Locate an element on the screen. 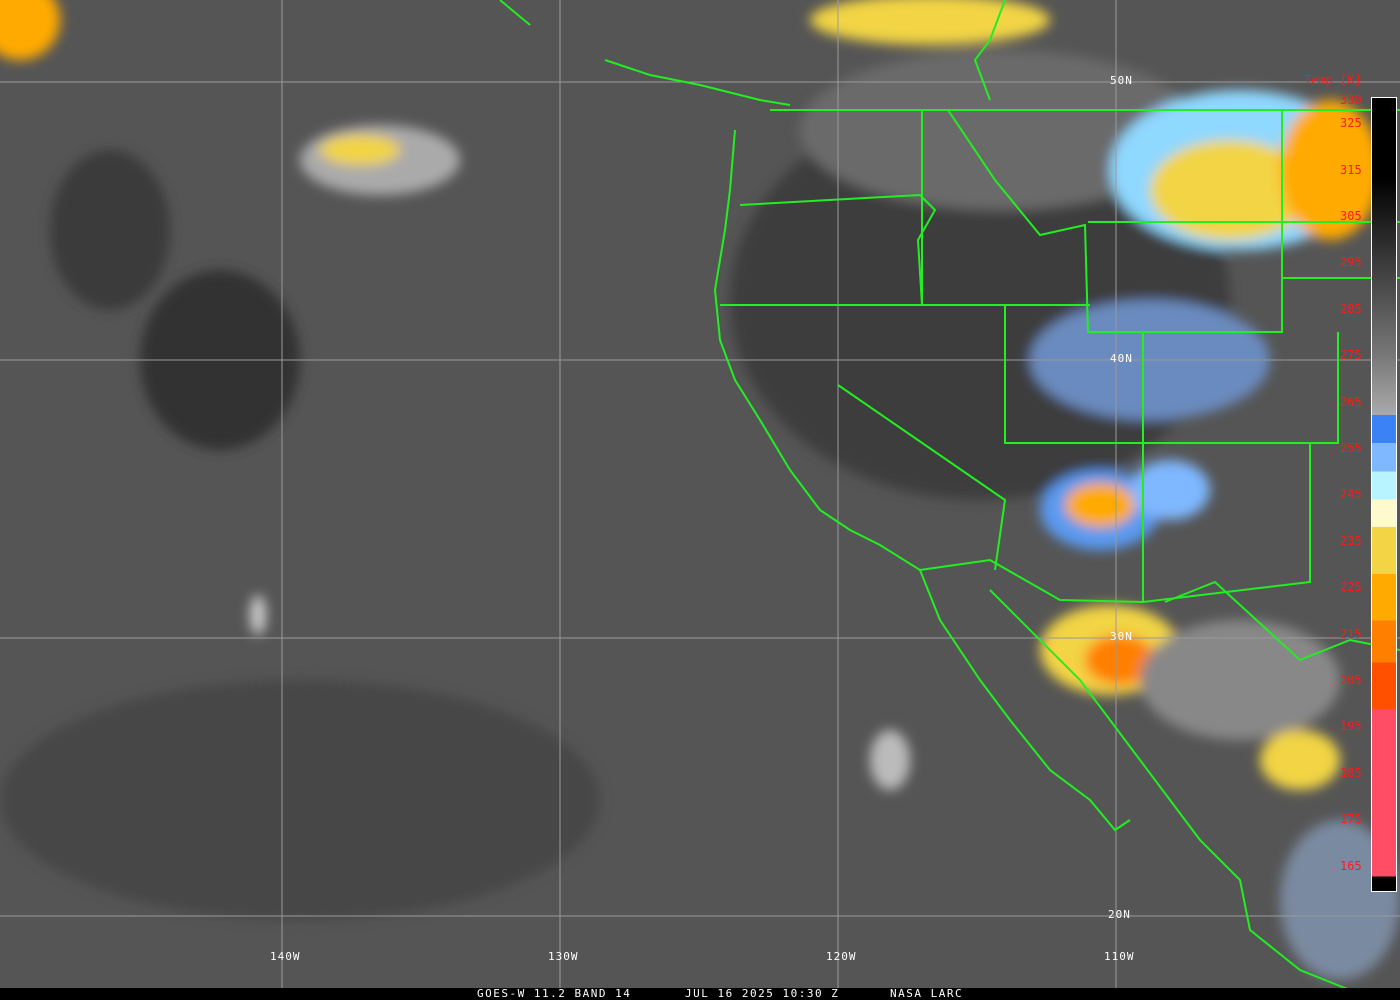 This screenshot has width=1400, height=1000. lat-label-30n: 30N is located at coordinates (1121, 636).